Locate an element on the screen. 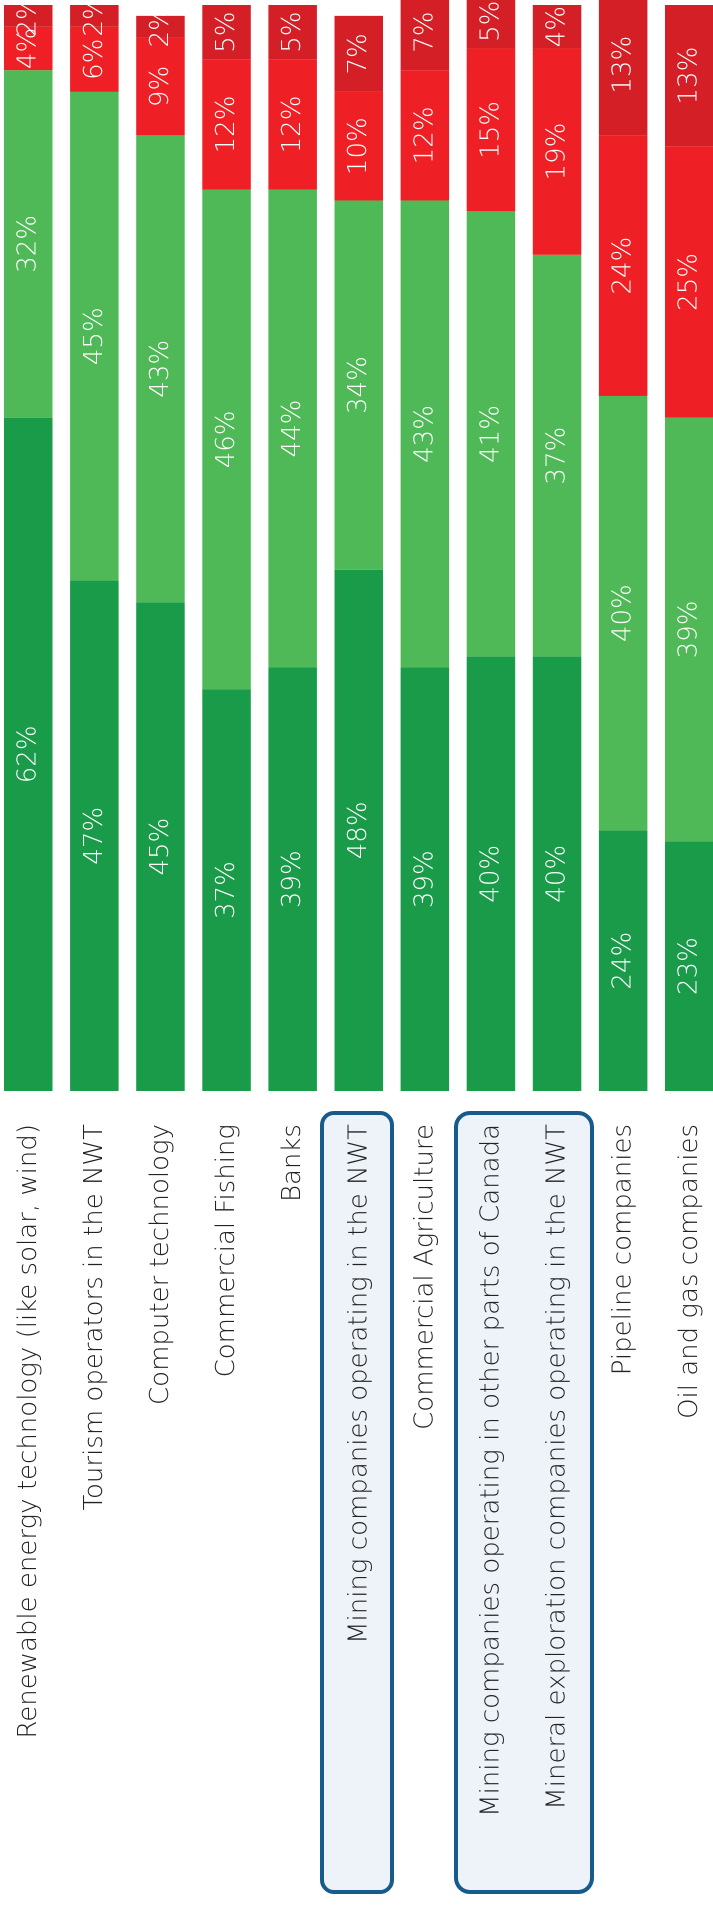 The height and width of the screenshot is (1908, 713). value-label: 15% is located at coordinates (490, 130).